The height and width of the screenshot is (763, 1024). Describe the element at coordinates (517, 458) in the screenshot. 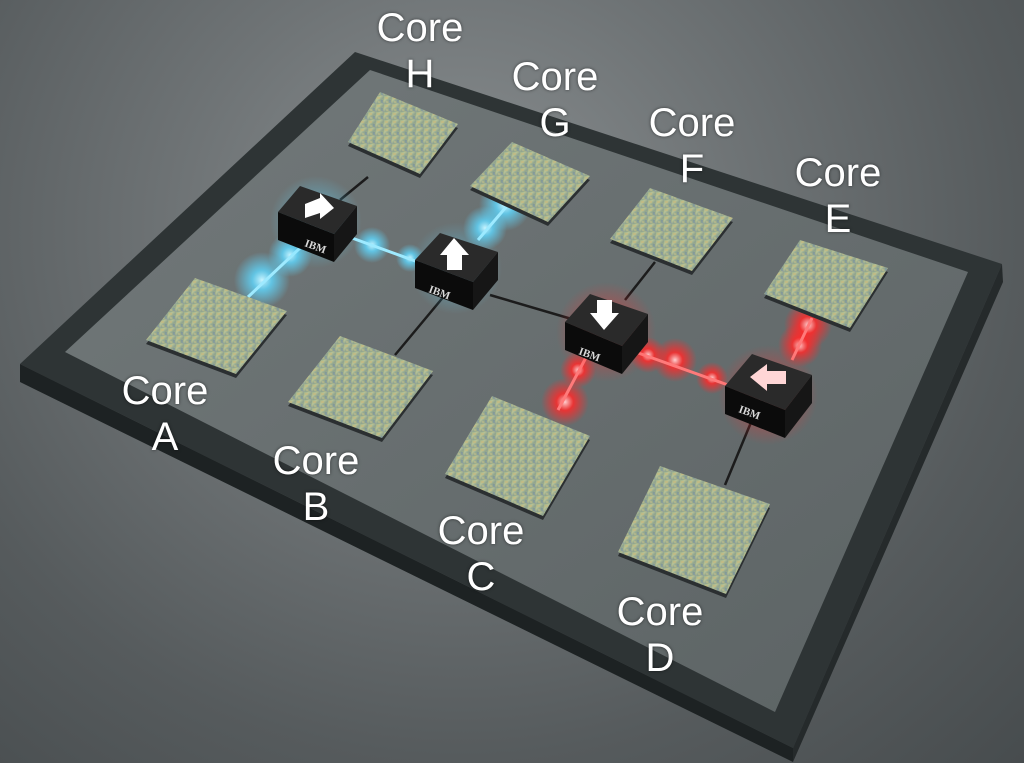

I see `core-chip-C` at that location.